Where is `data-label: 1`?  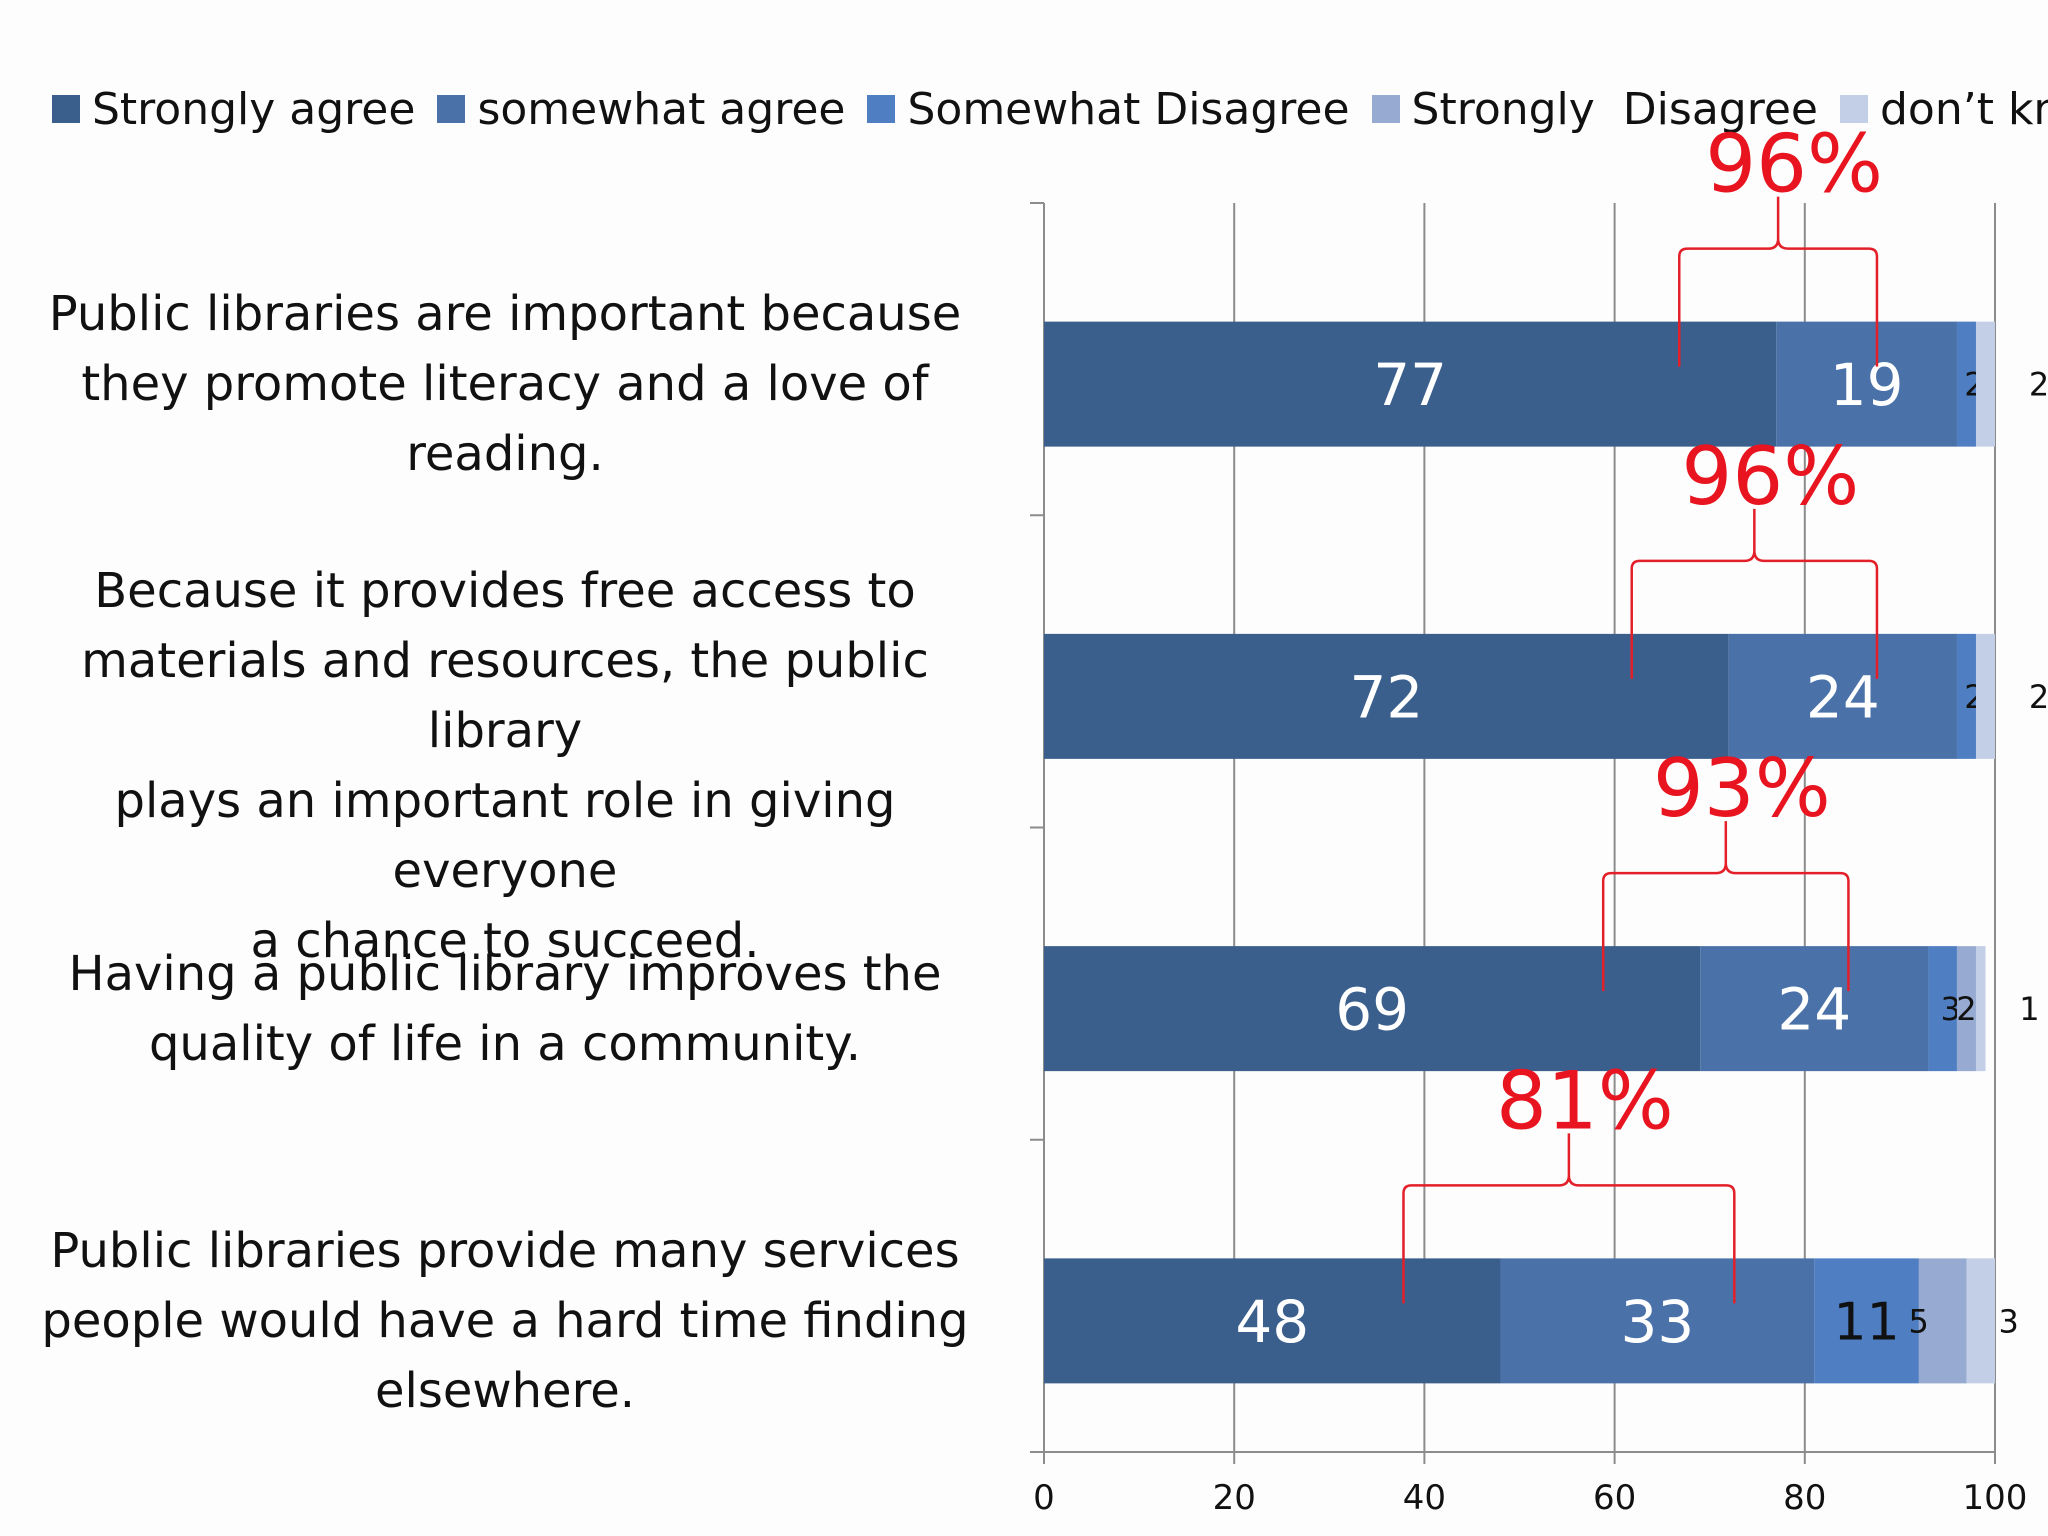
data-label: 1 is located at coordinates (2029, 1009).